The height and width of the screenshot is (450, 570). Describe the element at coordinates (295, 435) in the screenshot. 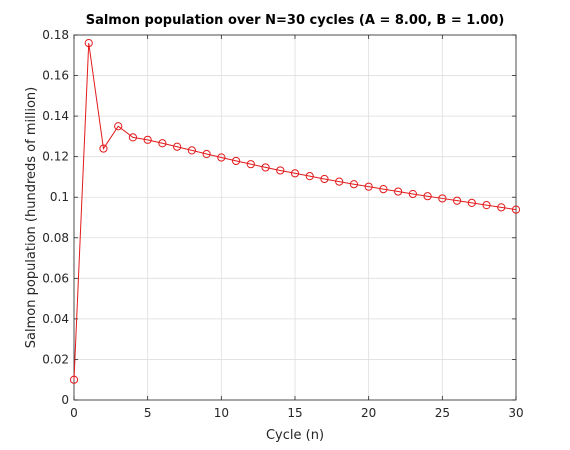

I see `x-axis-label: Cycle (n)` at that location.